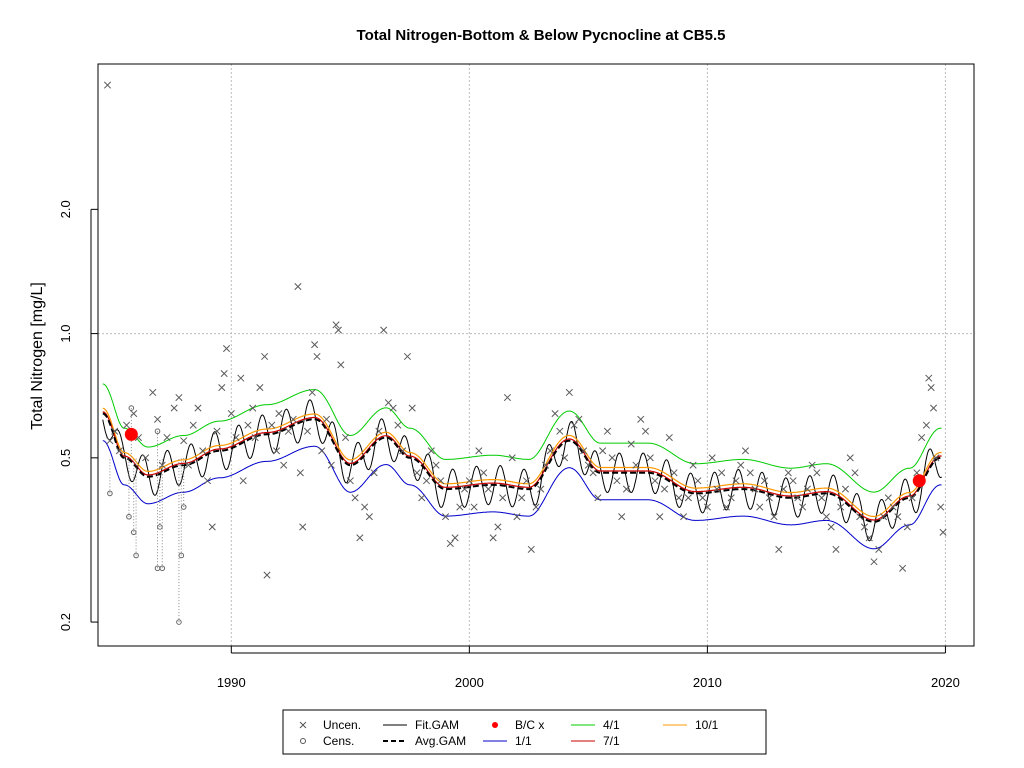 Image resolution: width=1024 pixels, height=768 pixels. I want to click on y-tick-label: 1.0, so click(65, 334).